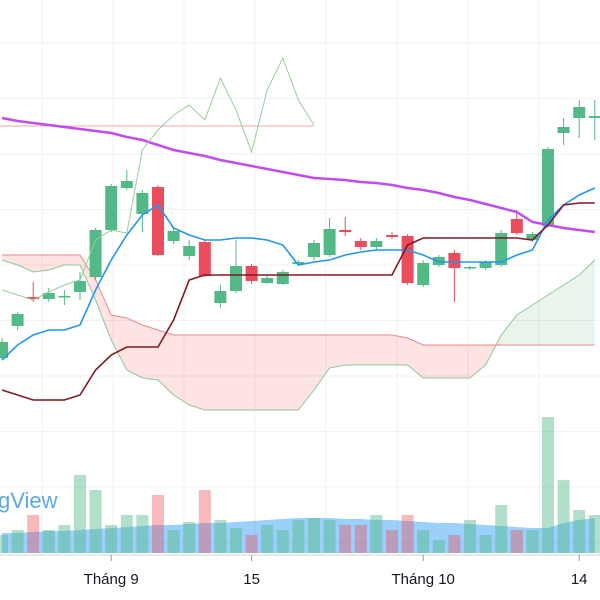 Image resolution: width=600 pixels, height=600 pixels. I want to click on x-tick-label: 14, so click(579, 579).